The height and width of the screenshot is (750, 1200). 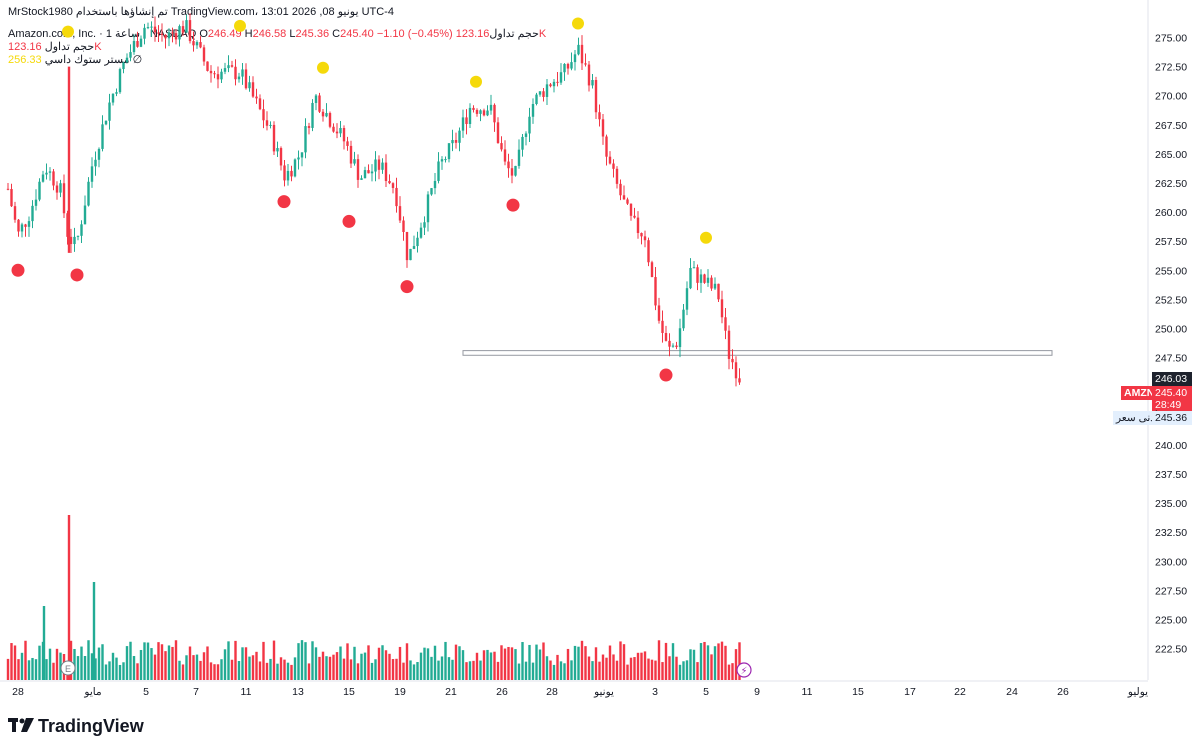 I want to click on earnings-icon: E, so click(x=68, y=668).